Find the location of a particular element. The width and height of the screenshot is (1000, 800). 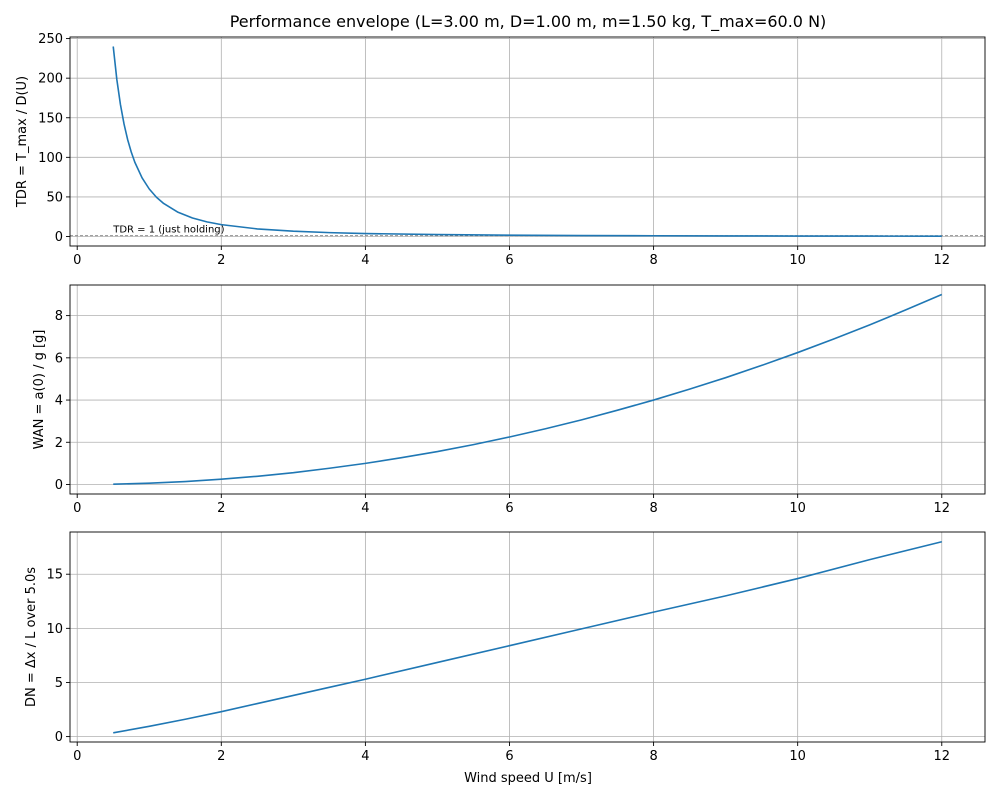

y-tick-label-1: 5 is located at coordinates (59, 683).